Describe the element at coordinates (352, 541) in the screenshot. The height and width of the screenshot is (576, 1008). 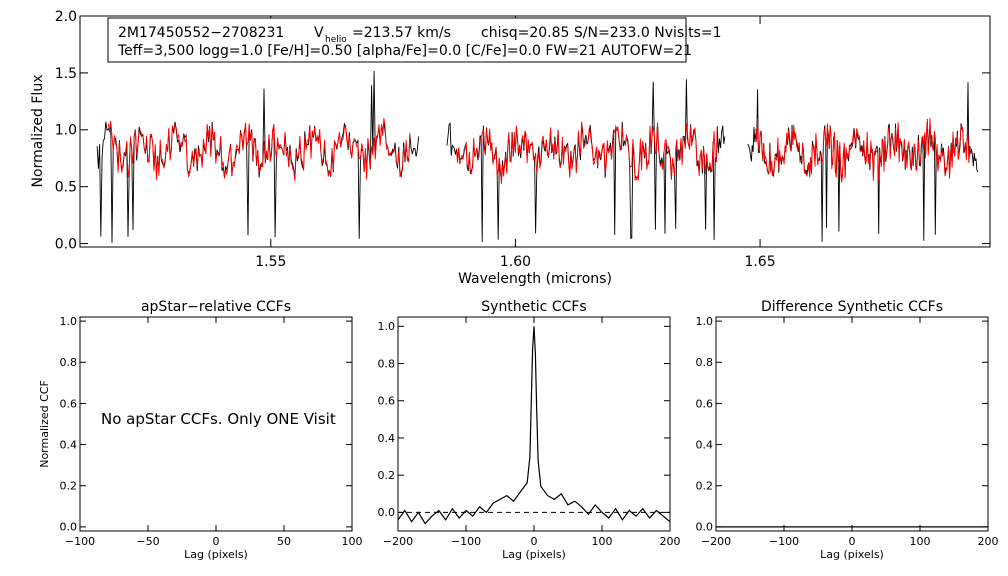
I see `apstar-ccf-x-tick-label: 100` at that location.